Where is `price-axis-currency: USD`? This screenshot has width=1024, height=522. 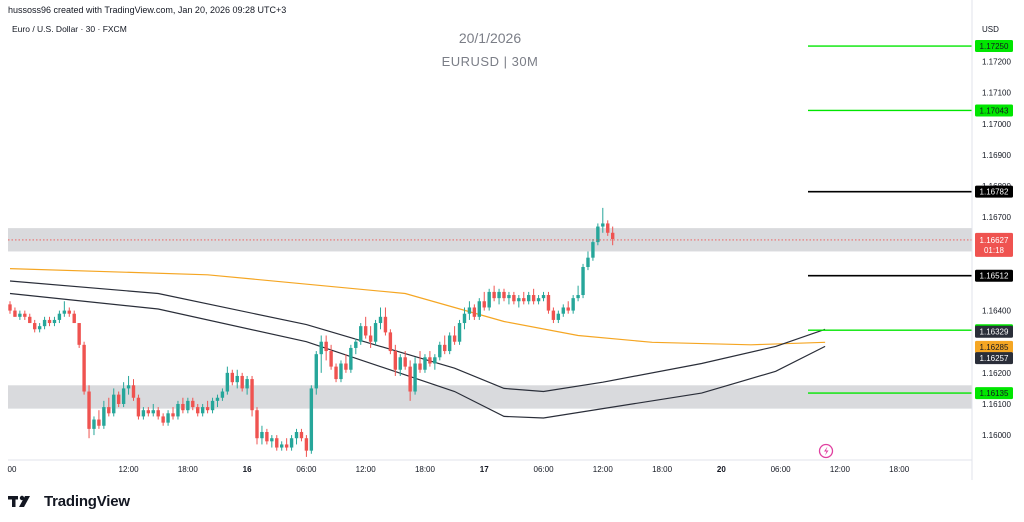
price-axis-currency: USD is located at coordinates (990, 29).